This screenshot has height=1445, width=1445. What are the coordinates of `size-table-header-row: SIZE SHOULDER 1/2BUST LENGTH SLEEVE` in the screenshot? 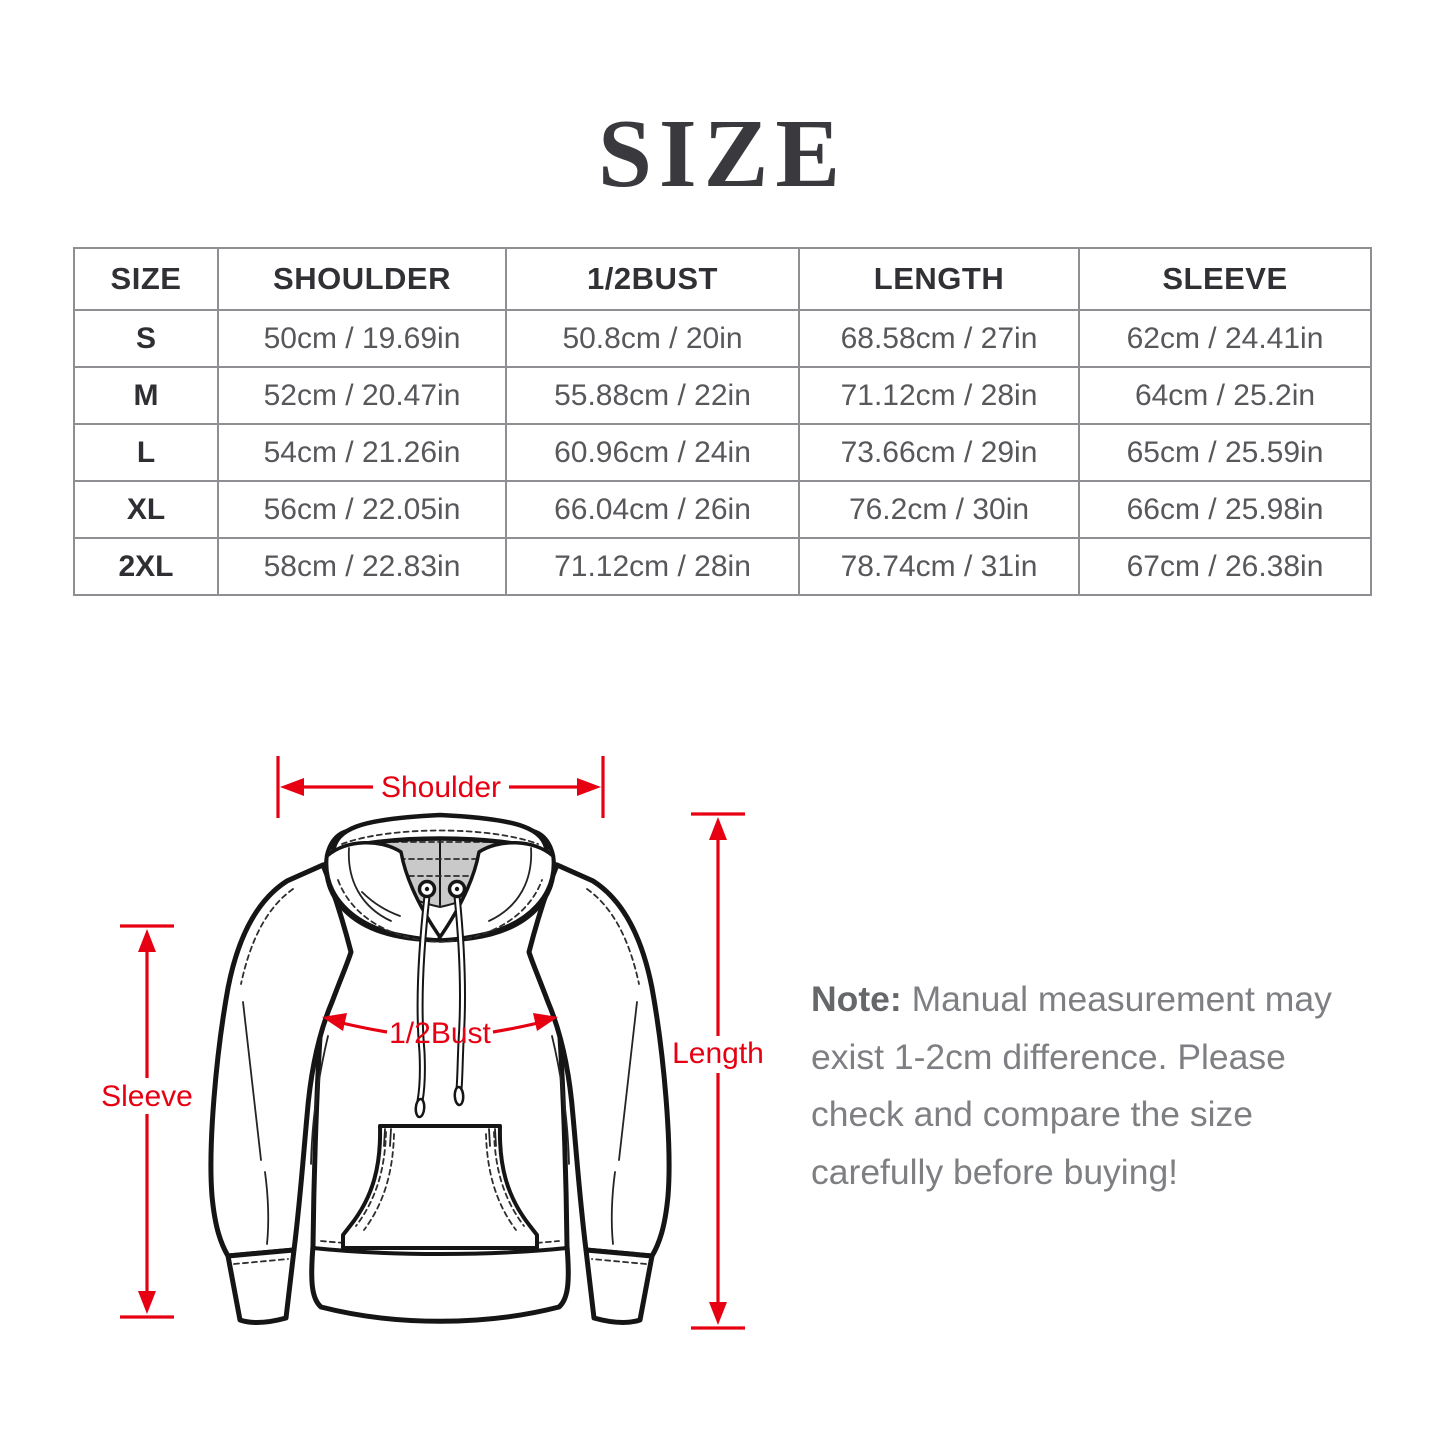 It's located at (722, 279).